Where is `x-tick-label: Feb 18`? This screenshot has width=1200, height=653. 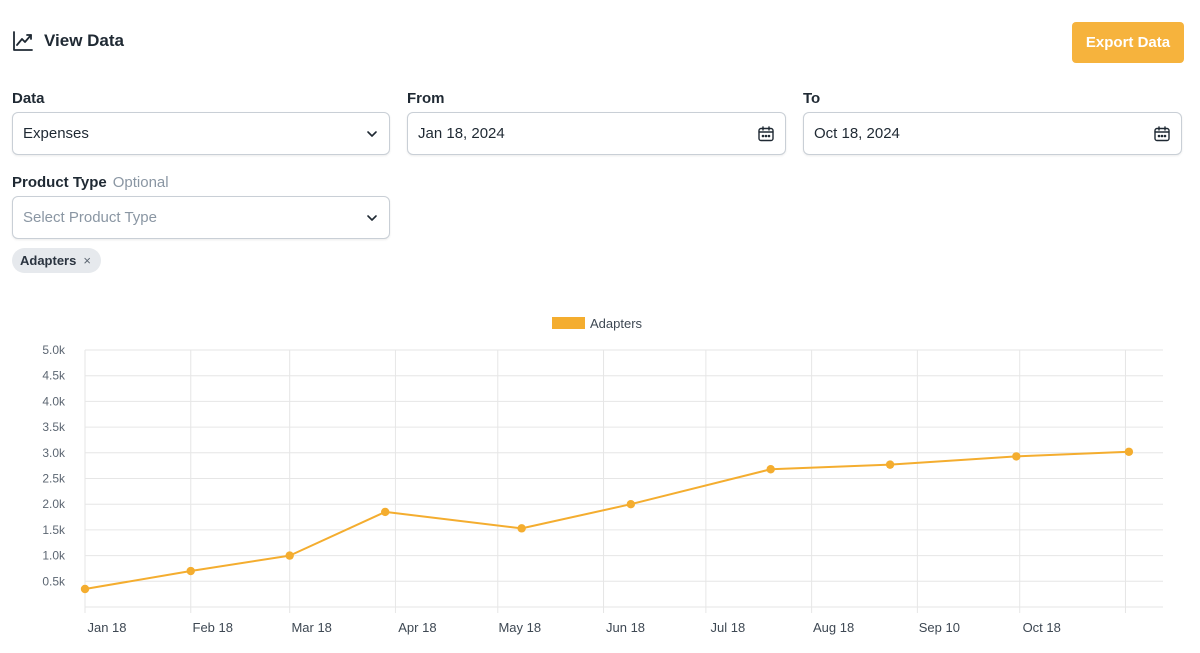 x-tick-label: Feb 18 is located at coordinates (213, 627).